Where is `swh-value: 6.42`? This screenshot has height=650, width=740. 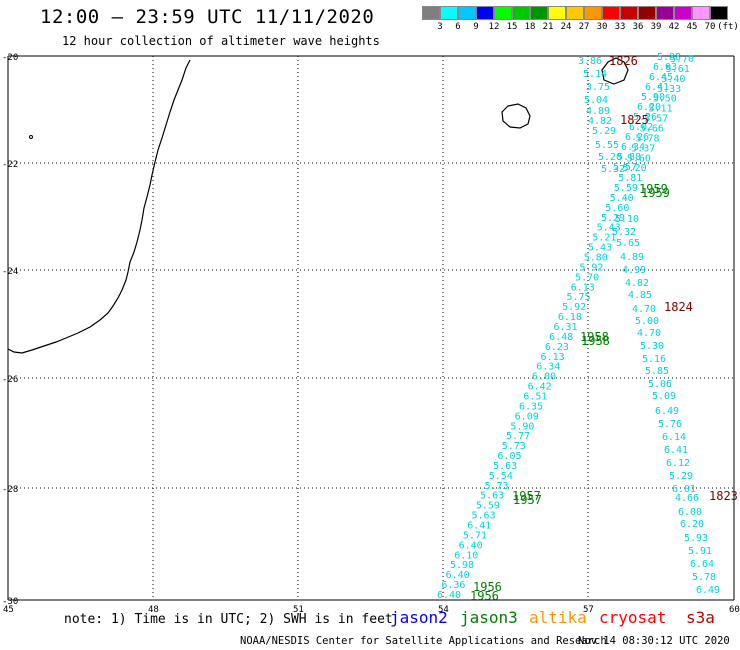 swh-value: 6.42 is located at coordinates (540, 387).